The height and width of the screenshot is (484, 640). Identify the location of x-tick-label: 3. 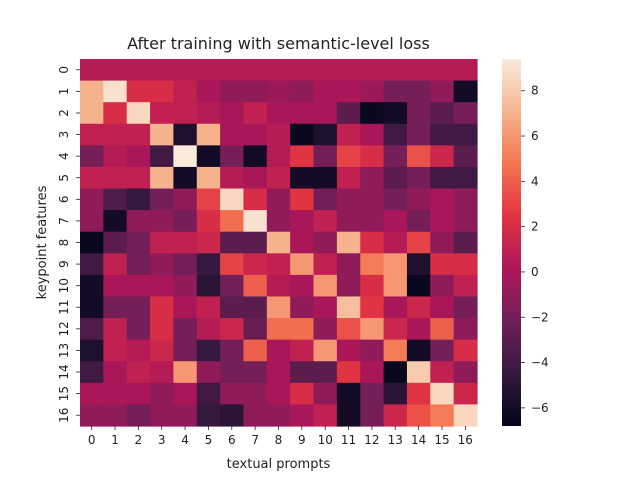
(162, 440).